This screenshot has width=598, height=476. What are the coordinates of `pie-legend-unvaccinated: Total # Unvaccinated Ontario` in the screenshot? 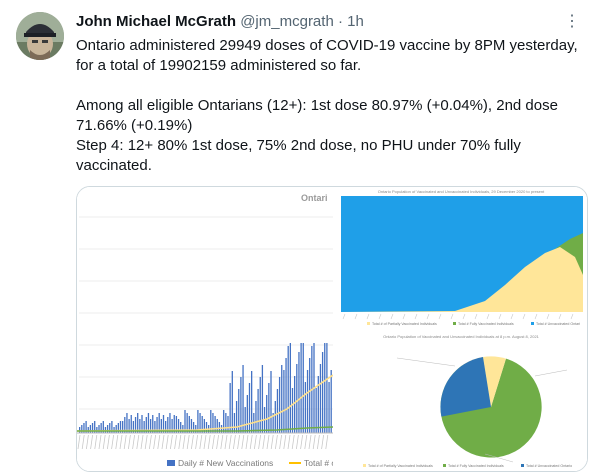 It's located at (549, 466).